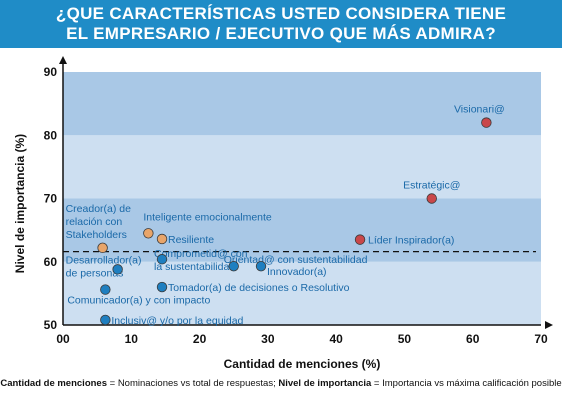 The height and width of the screenshot is (400, 562). Describe the element at coordinates (95, 273) in the screenshot. I see `point-label: de personas` at that location.